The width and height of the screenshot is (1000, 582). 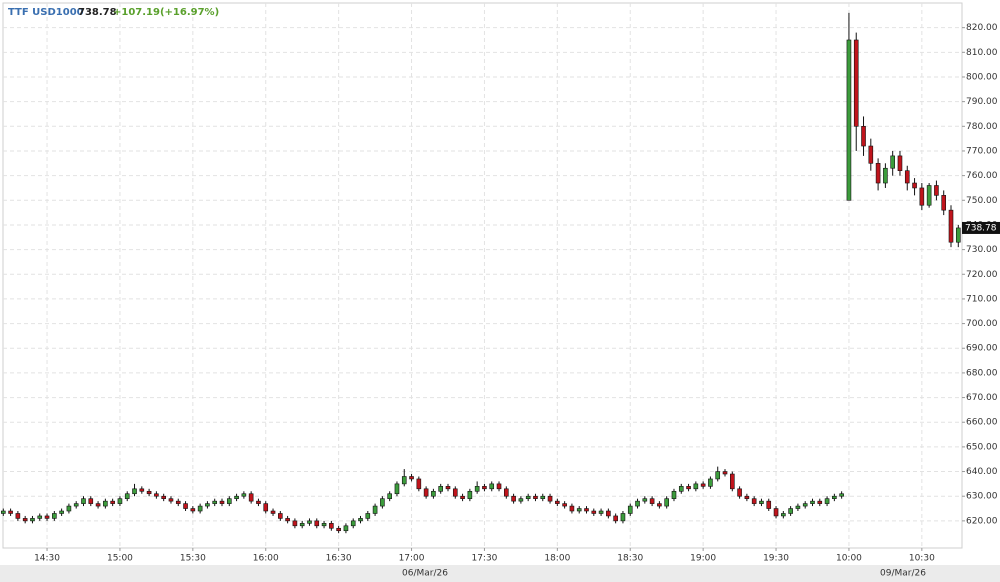 I want to click on symbol: TTF USD1000, so click(x=46, y=12).